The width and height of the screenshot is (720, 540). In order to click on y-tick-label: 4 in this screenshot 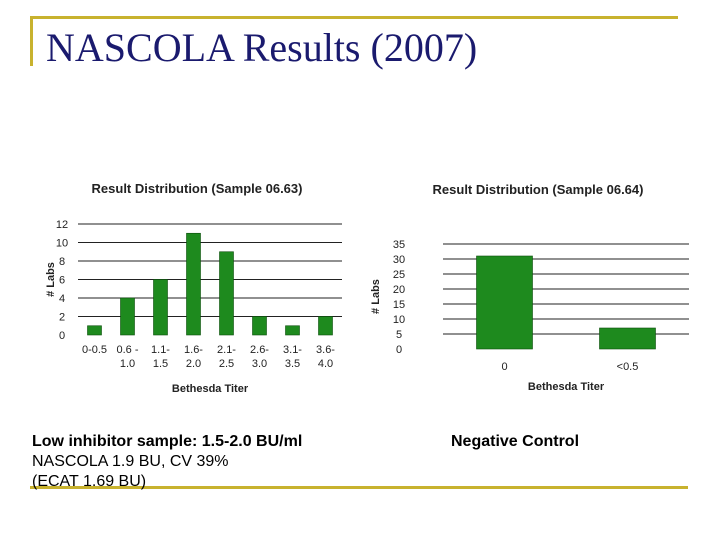, I will do `click(62, 299)`.